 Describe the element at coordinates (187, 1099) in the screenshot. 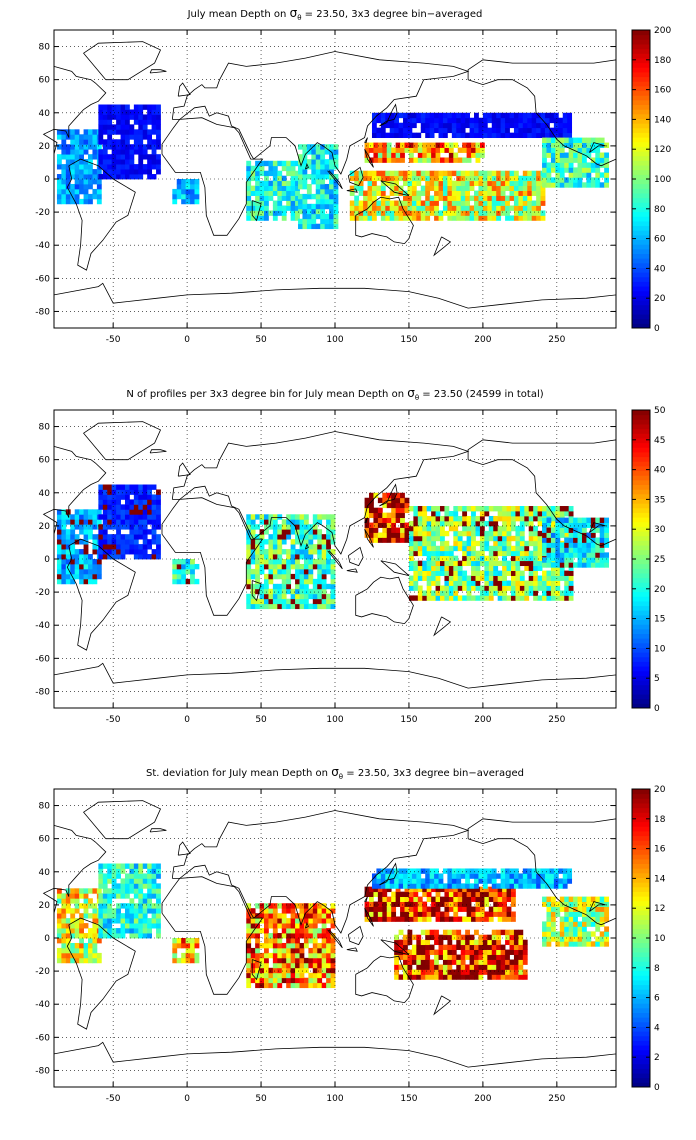

I see `x-tick-label: 0` at that location.